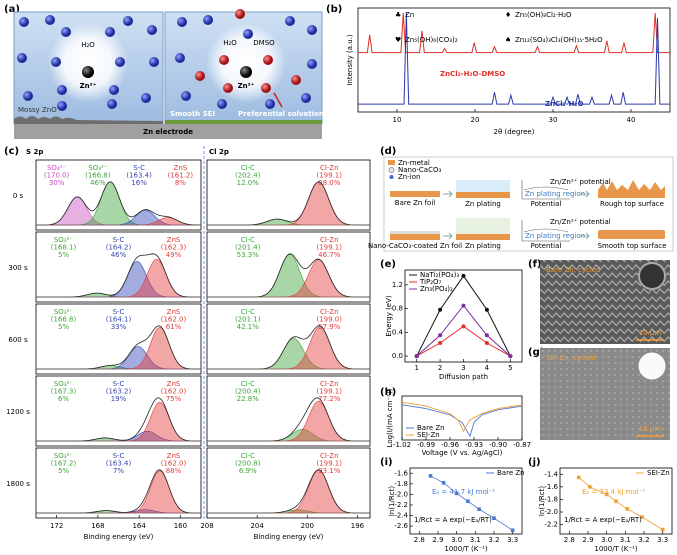 This screenshot has height=555, width=677. What do you see at coordinates (483, 226) in the screenshot?
I see `plating-region` at bounding box center [483, 226].